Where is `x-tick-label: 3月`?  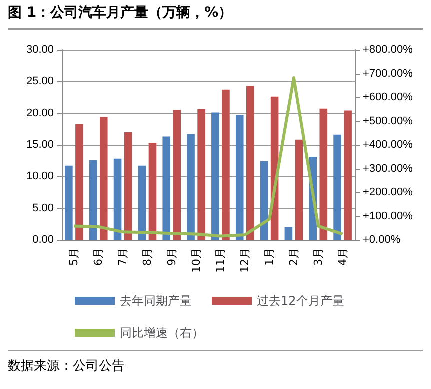 x-tick-label: 3月 is located at coordinates (318, 257).